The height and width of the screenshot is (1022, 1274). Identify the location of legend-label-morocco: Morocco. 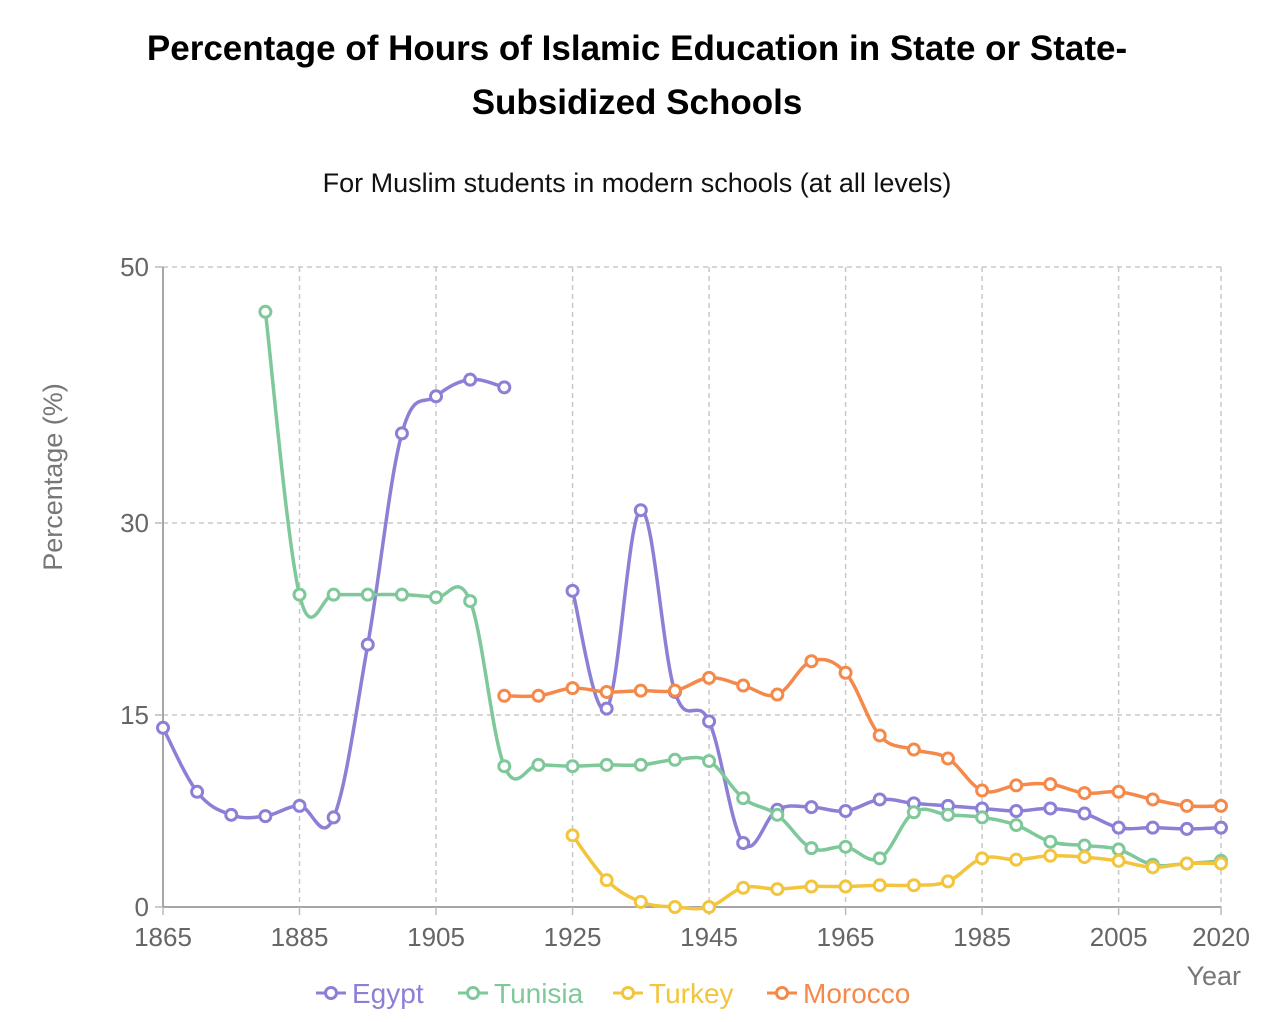
(856, 993).